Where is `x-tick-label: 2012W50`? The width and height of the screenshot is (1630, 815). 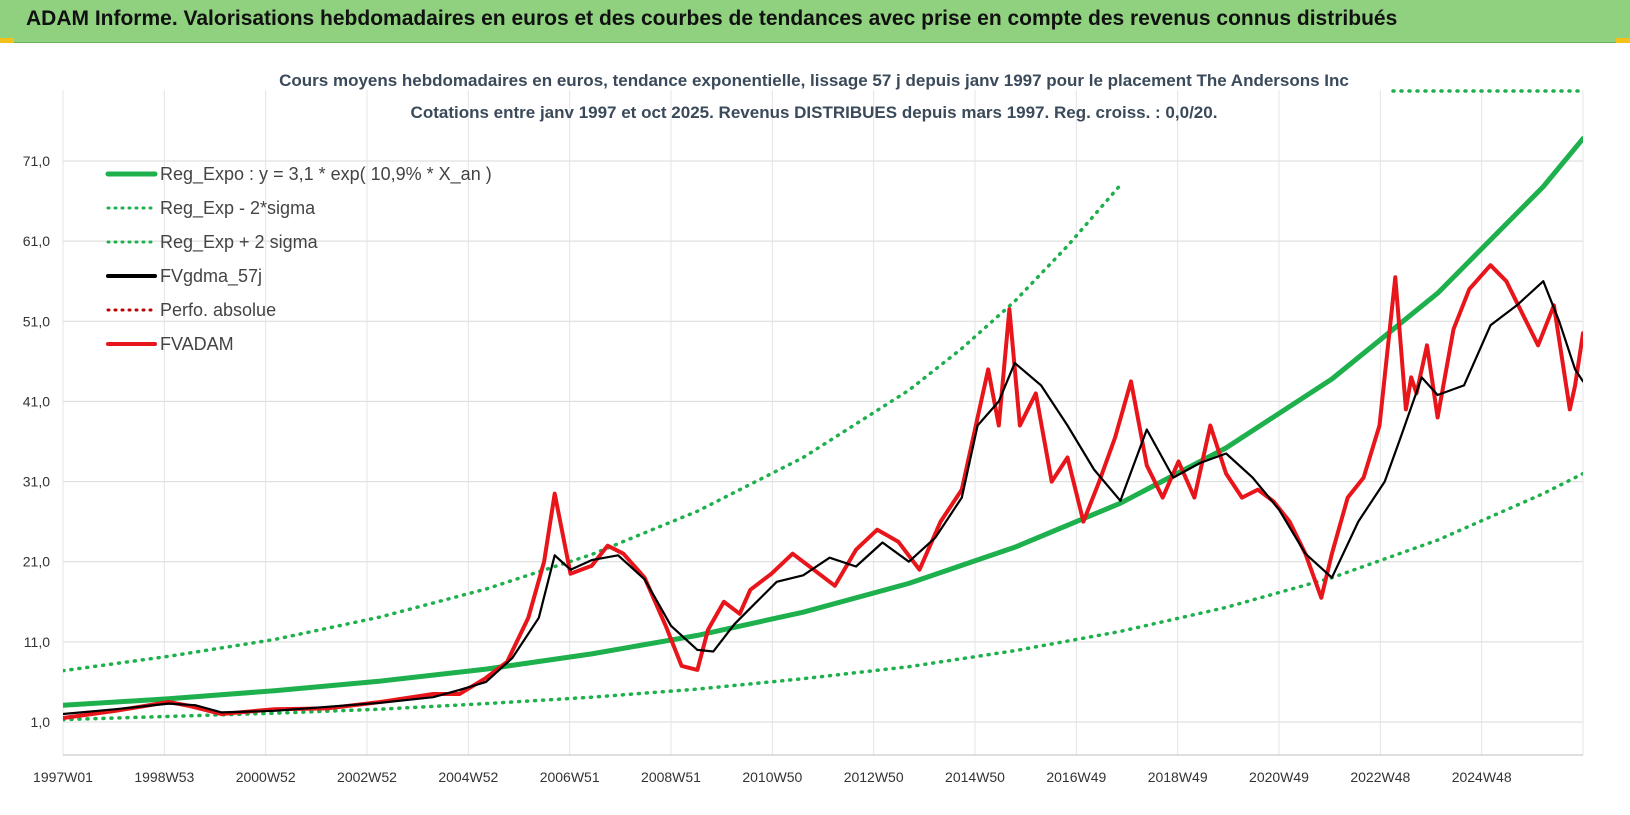 x-tick-label: 2012W50 is located at coordinates (874, 777).